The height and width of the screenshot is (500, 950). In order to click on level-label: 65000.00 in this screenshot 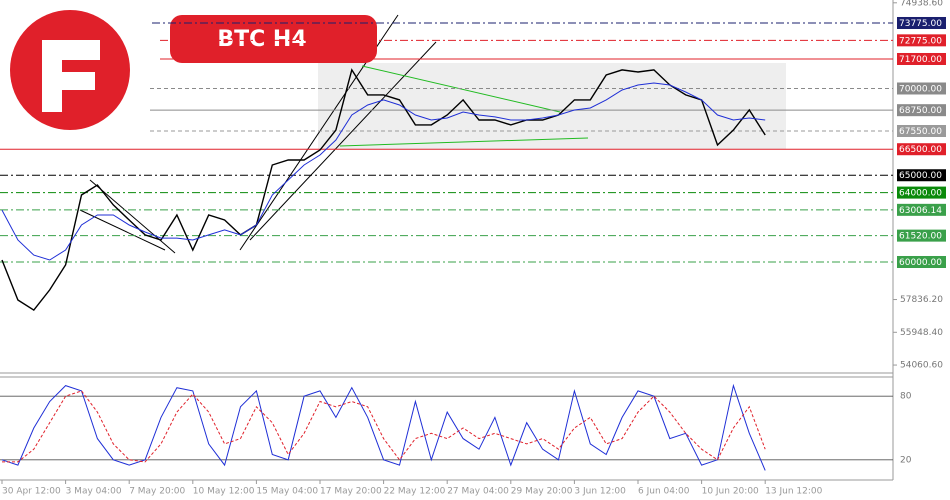, I will do `click(920, 176)`.